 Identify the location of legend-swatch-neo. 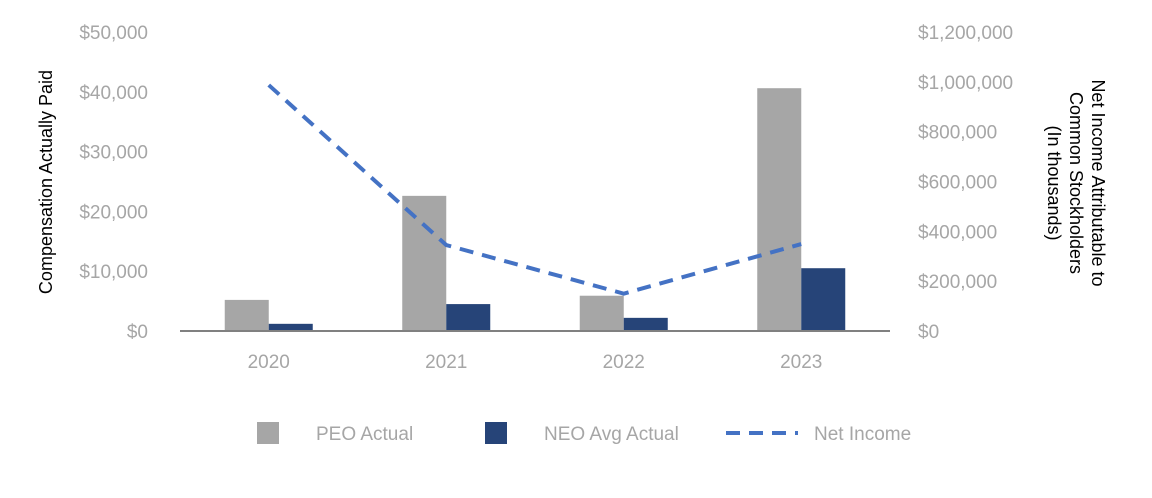
(496, 433).